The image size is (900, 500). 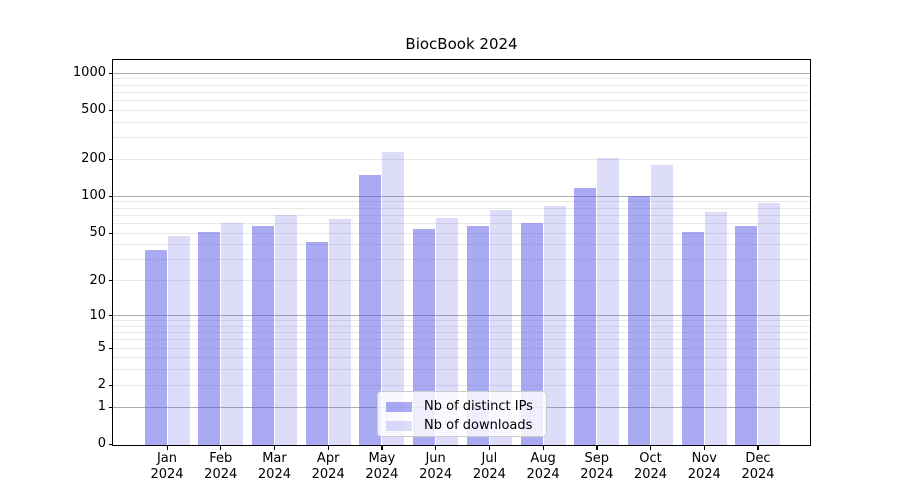 What do you see at coordinates (393, 298) in the screenshot?
I see `bar-downloads-may` at bounding box center [393, 298].